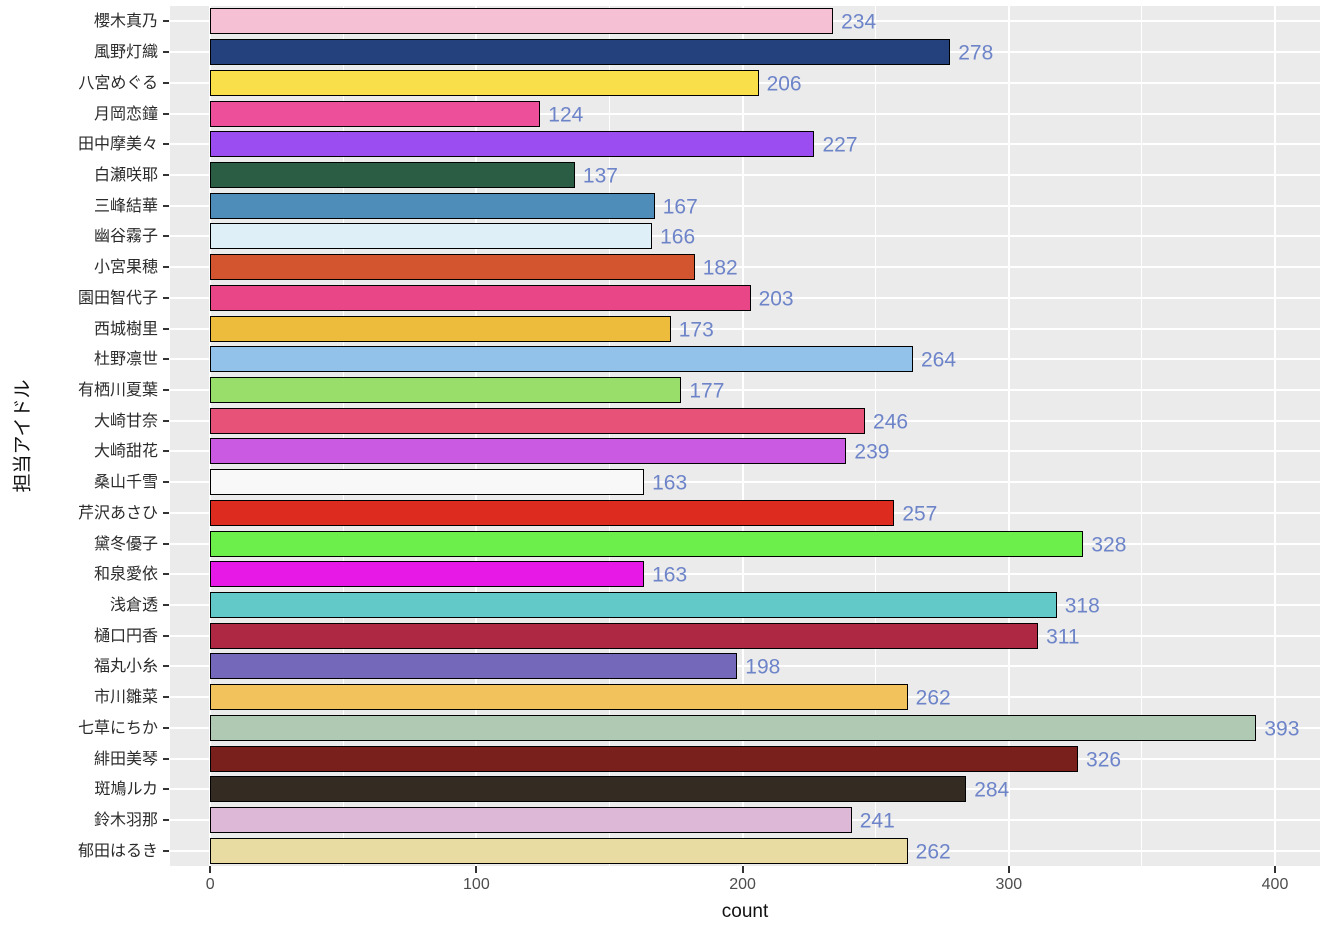  I want to click on x-tick-label: 0, so click(210, 884).